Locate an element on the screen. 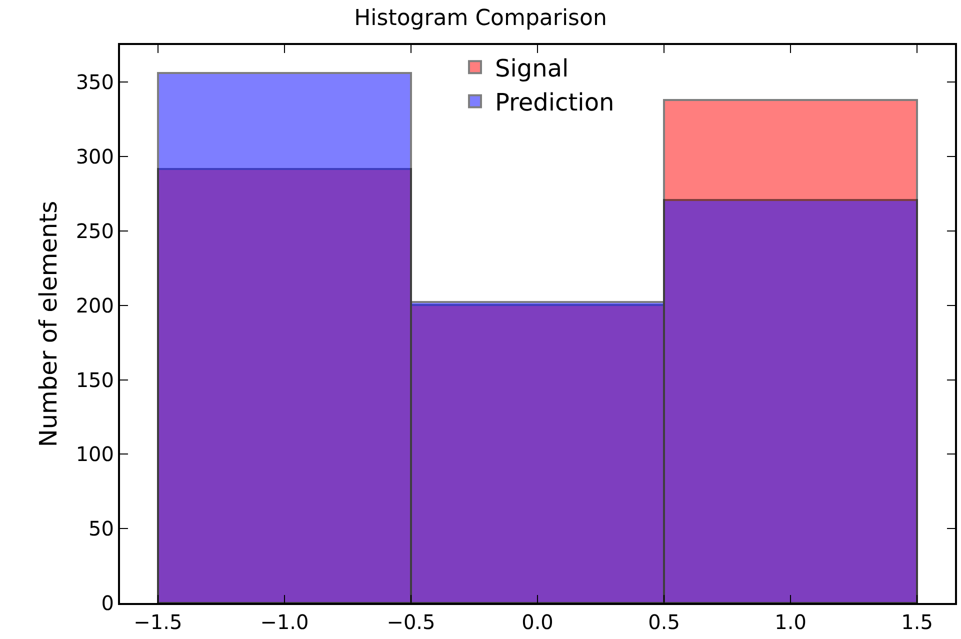 The image size is (961, 639). y-tick-label: 0 is located at coordinates (107, 603).